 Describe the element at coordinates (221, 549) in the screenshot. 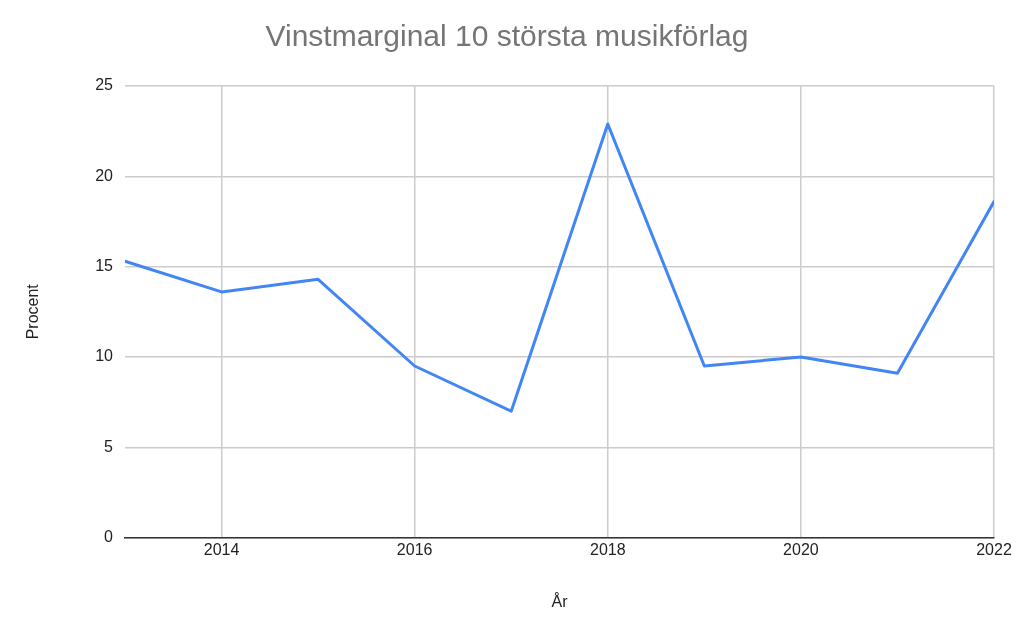

I see `x-tick-label: 2014` at that location.